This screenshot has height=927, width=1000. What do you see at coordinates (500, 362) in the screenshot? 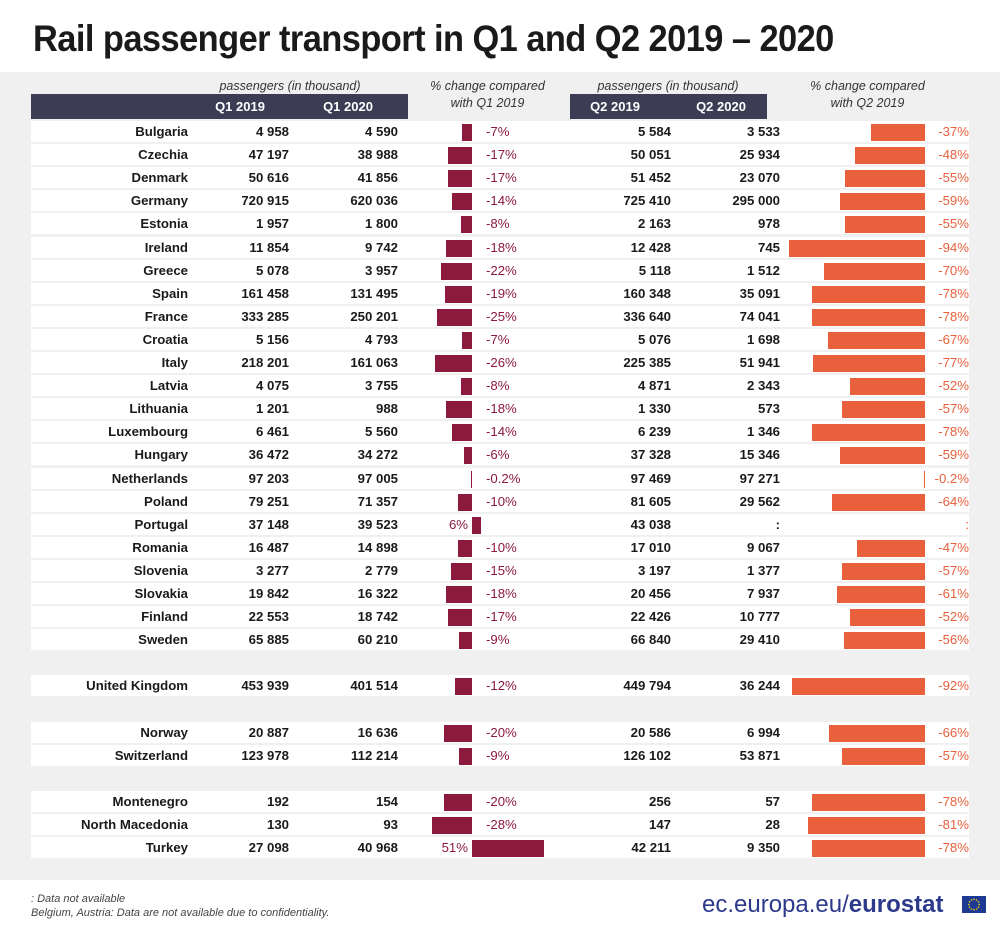
I see `table-row: Italy 218 201 161 063 225 385 51 941 -26% -77%` at bounding box center [500, 362].